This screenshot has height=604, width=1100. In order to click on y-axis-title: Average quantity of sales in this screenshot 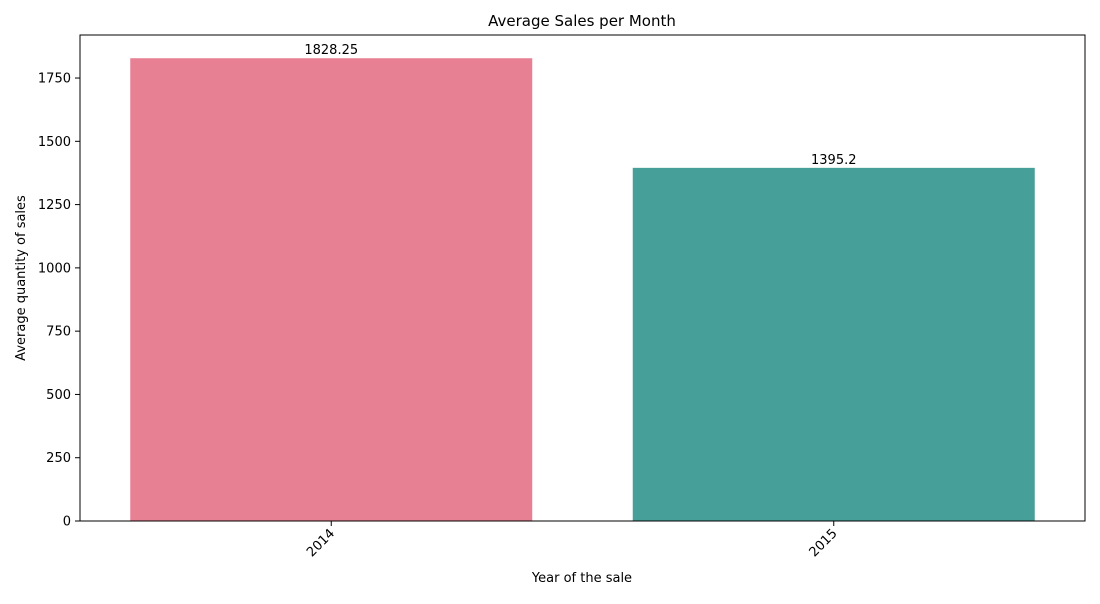, I will do `click(21, 278)`.